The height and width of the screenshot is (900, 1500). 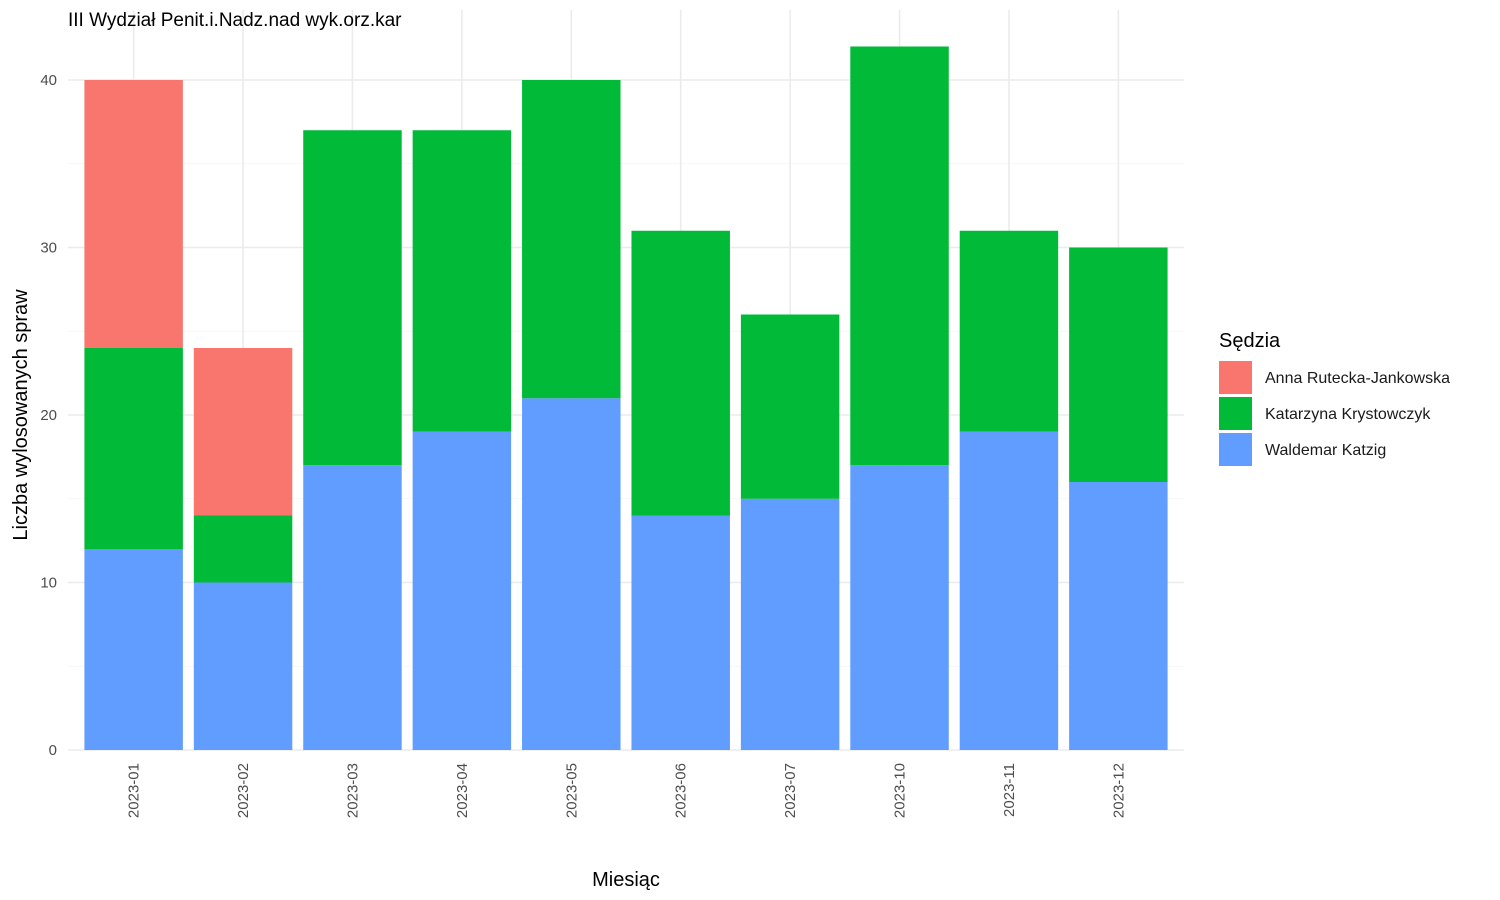 I want to click on chart-title: III Wydział Penit.i.Nadz.nad wyk.orz.kar, so click(x=235, y=20).